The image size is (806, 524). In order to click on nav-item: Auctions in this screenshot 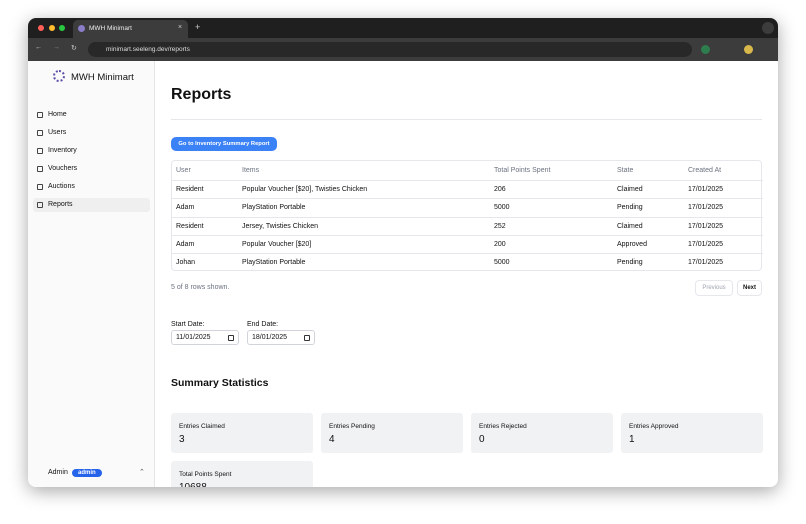, I will do `click(91, 187)`.